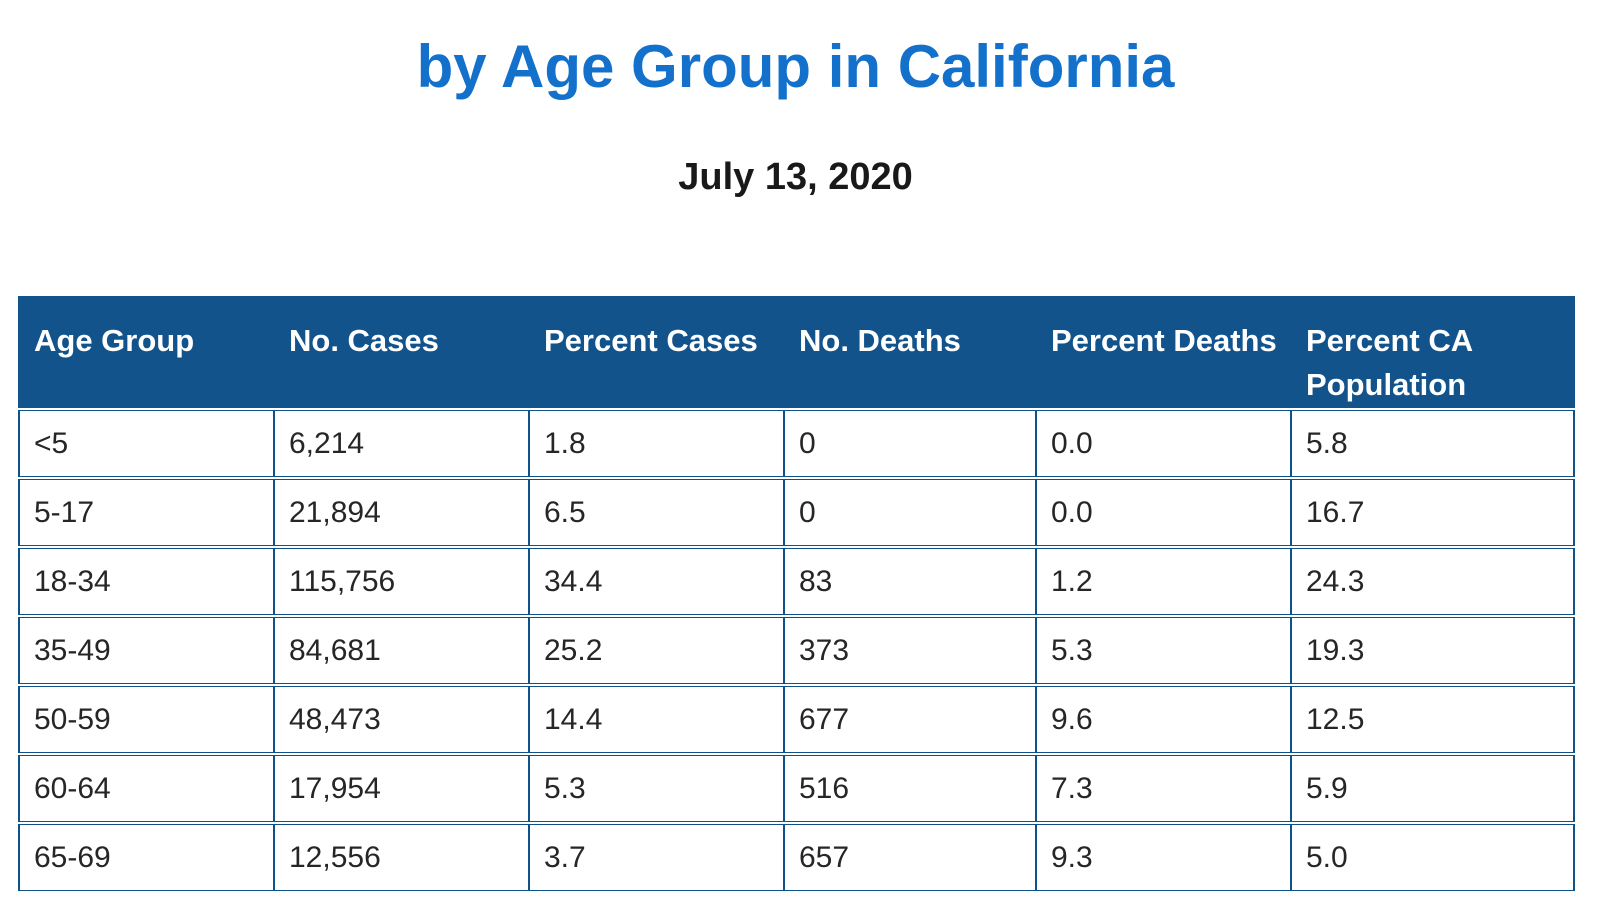 The width and height of the screenshot is (1600, 900). What do you see at coordinates (146, 788) in the screenshot?
I see `cell-age-group: 60-64` at bounding box center [146, 788].